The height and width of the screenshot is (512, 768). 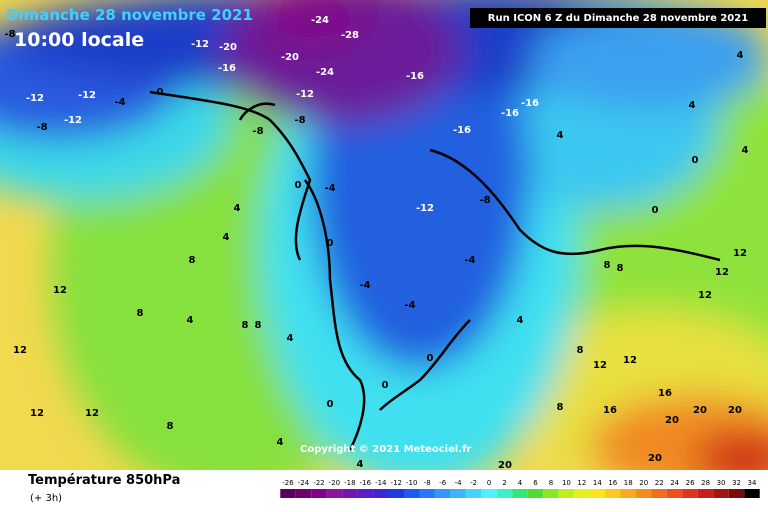 I want to click on scale-label: -4, so click(x=459, y=483).